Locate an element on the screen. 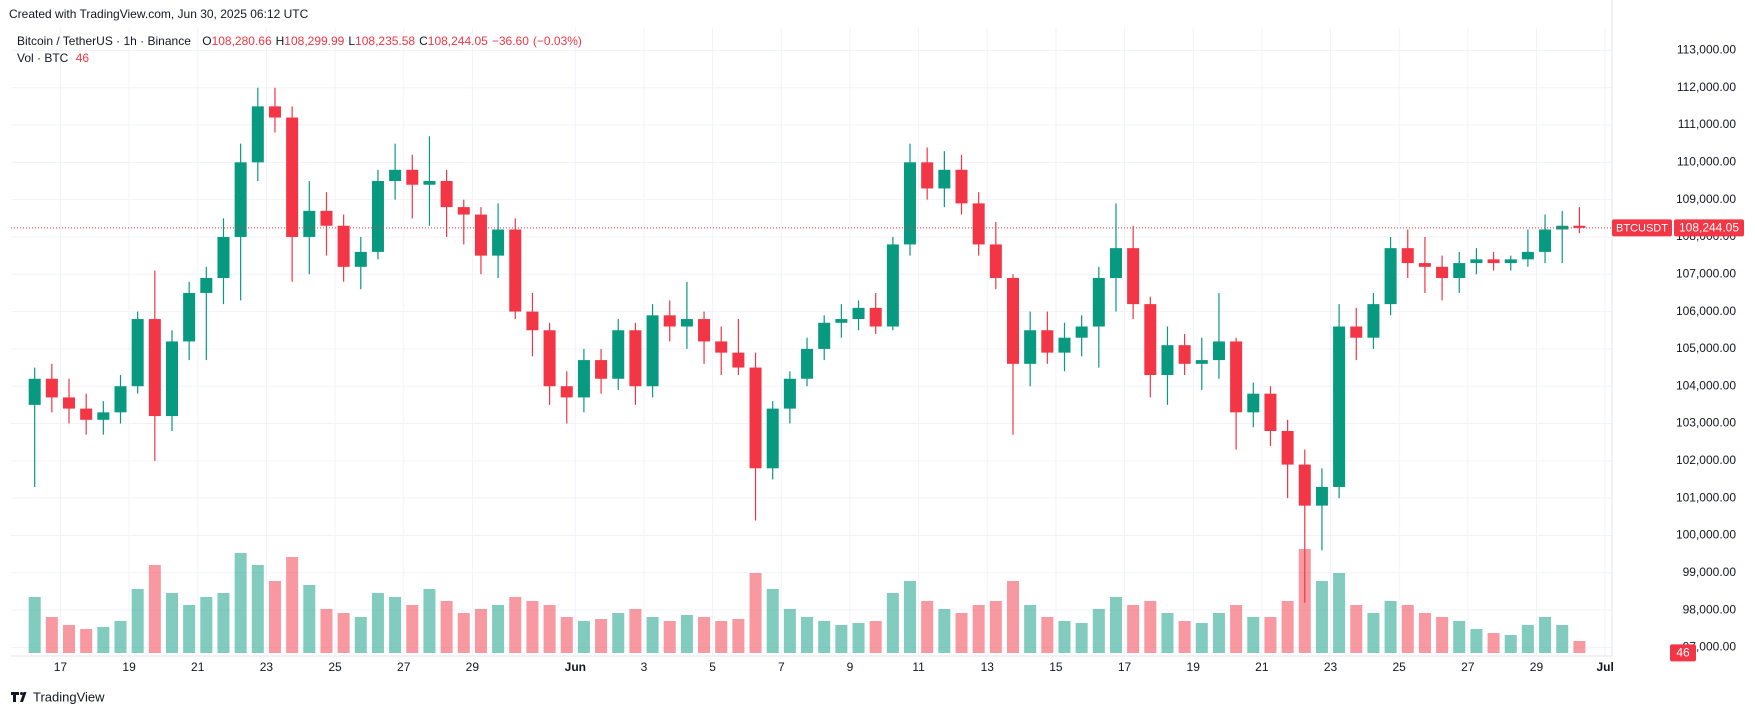 The width and height of the screenshot is (1755, 716). x-tick-label: 17 is located at coordinates (1125, 667).